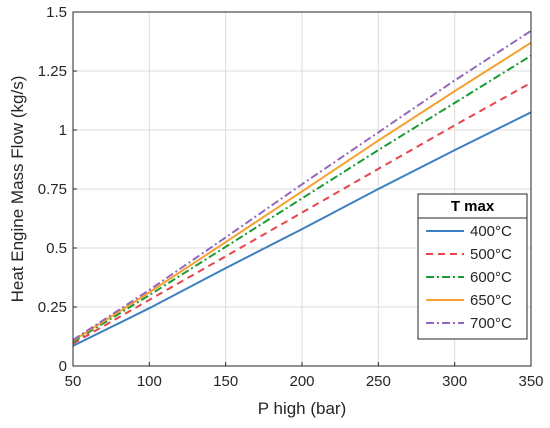 Image resolution: width=550 pixels, height=428 pixels. I want to click on legend: T max 400°C 500°C 600°C 650°C 700°C, so click(472, 266).